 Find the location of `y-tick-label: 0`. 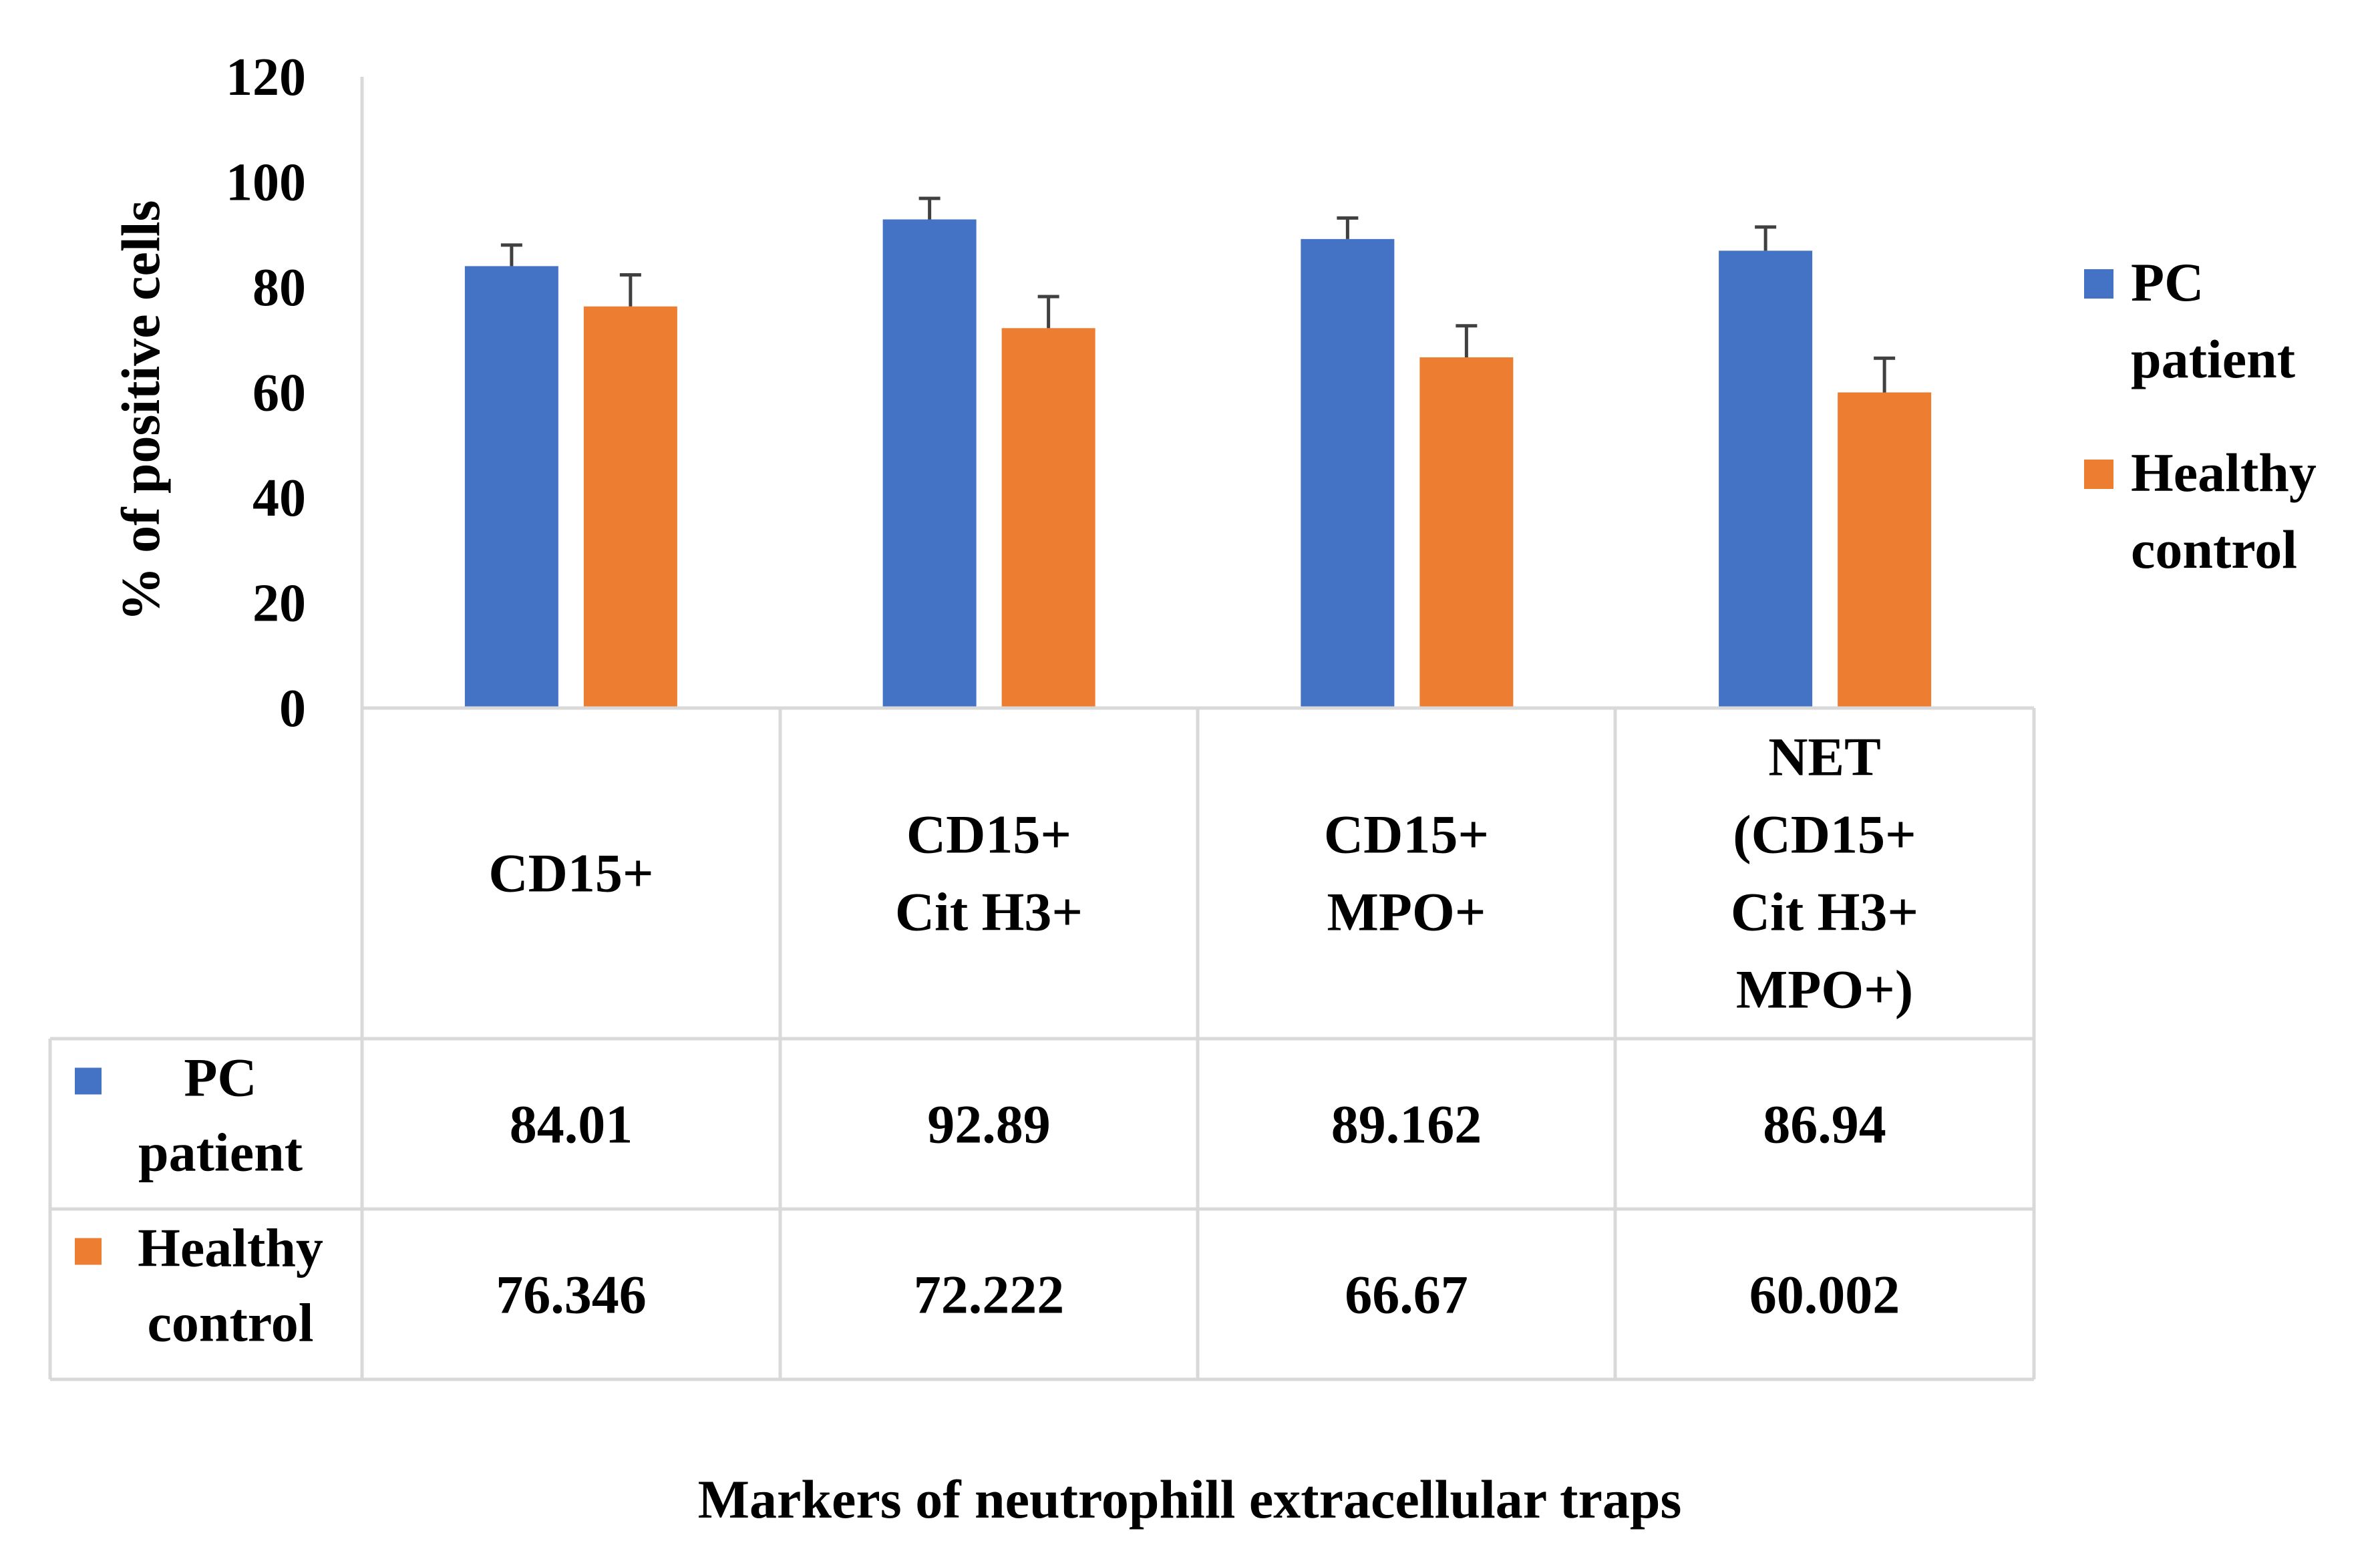

y-tick-label: 0 is located at coordinates (292, 708).